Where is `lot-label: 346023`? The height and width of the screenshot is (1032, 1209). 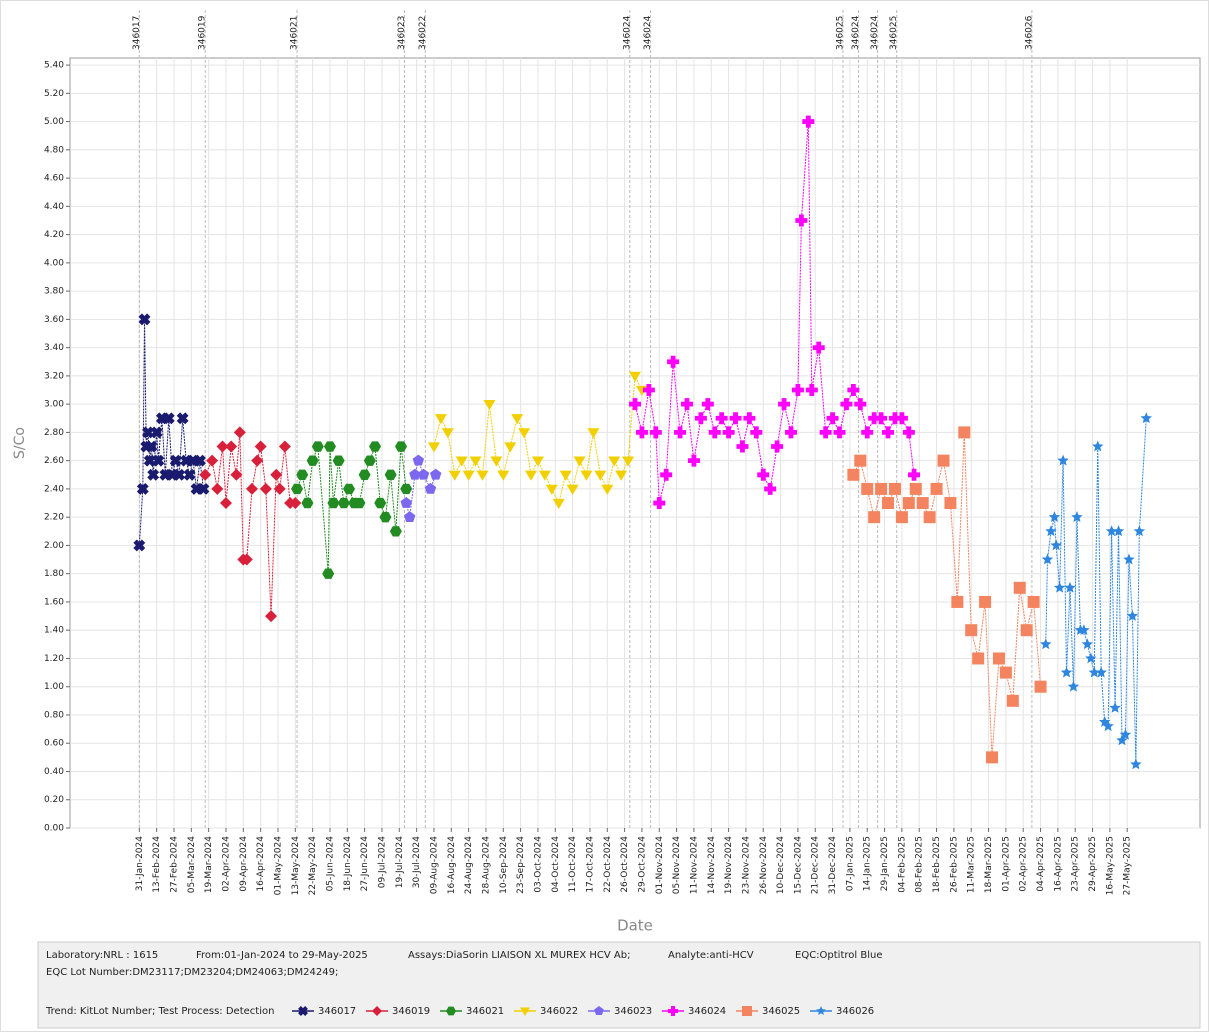 lot-label: 346023 is located at coordinates (402, 33).